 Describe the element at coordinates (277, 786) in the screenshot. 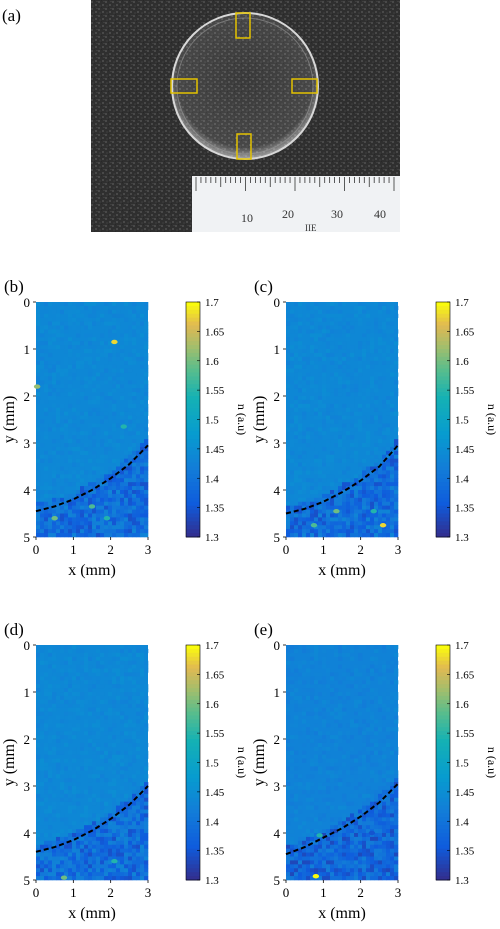

I see `y-tick-label: 3` at that location.